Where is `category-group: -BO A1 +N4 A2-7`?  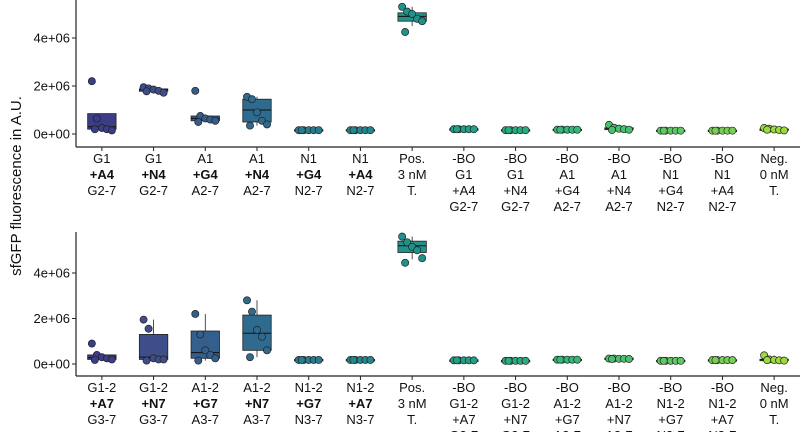 category-group: -BO A1 +N4 A2-7 is located at coordinates (619, 167).